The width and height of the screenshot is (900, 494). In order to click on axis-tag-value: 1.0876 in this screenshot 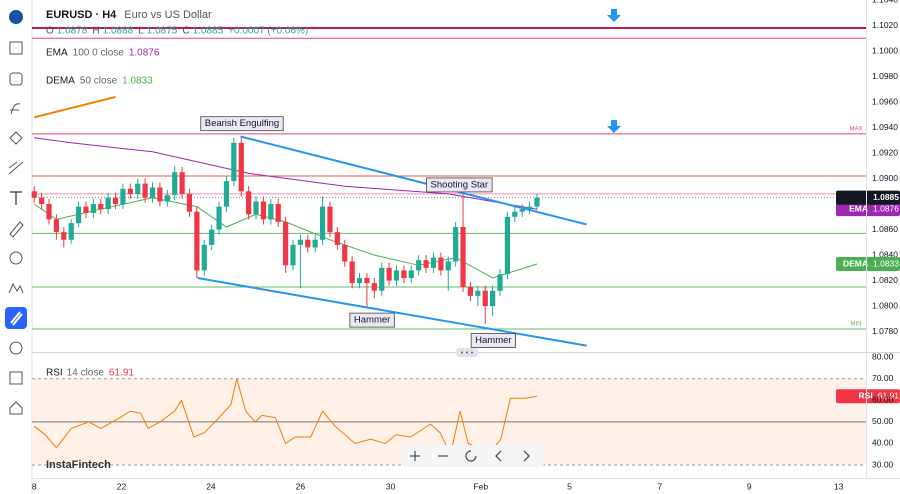, I will do `click(886, 208)`.